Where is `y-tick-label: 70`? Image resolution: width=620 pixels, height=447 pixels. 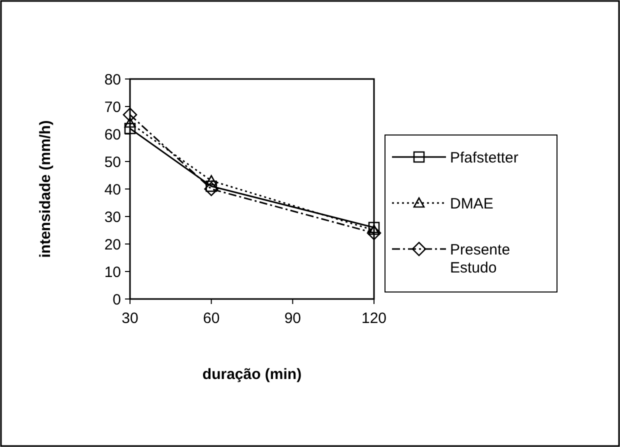
y-tick-label: 70 is located at coordinates (112, 107).